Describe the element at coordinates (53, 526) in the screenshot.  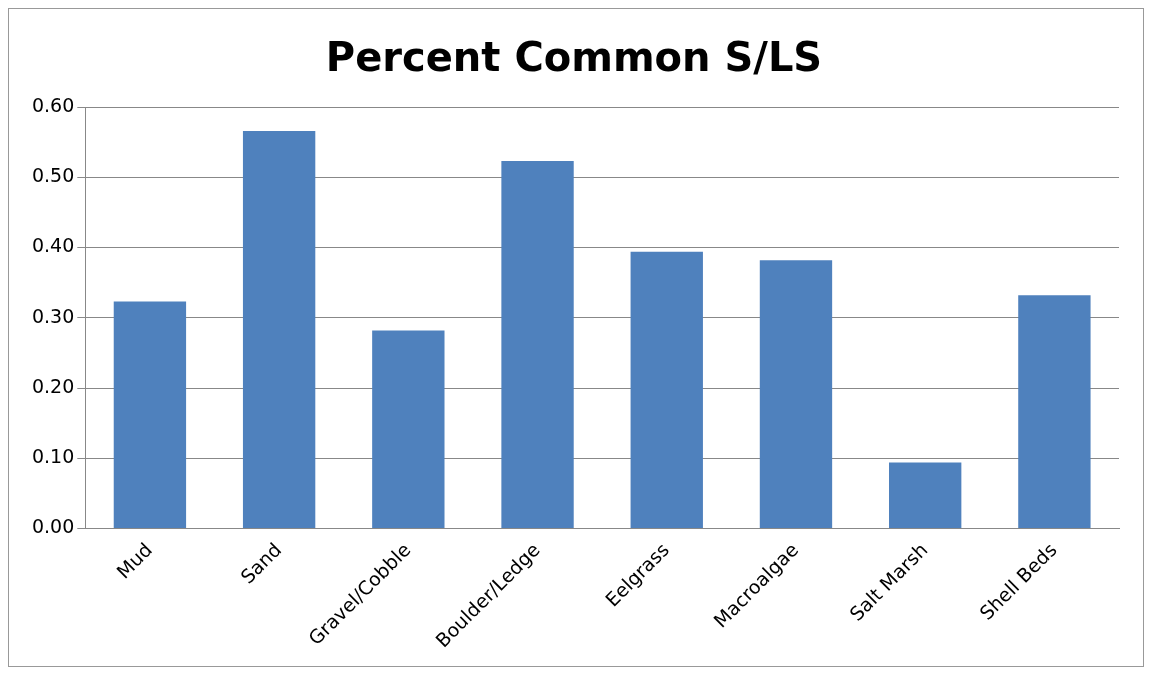
I see `y-tick-label: 0.00` at that location.